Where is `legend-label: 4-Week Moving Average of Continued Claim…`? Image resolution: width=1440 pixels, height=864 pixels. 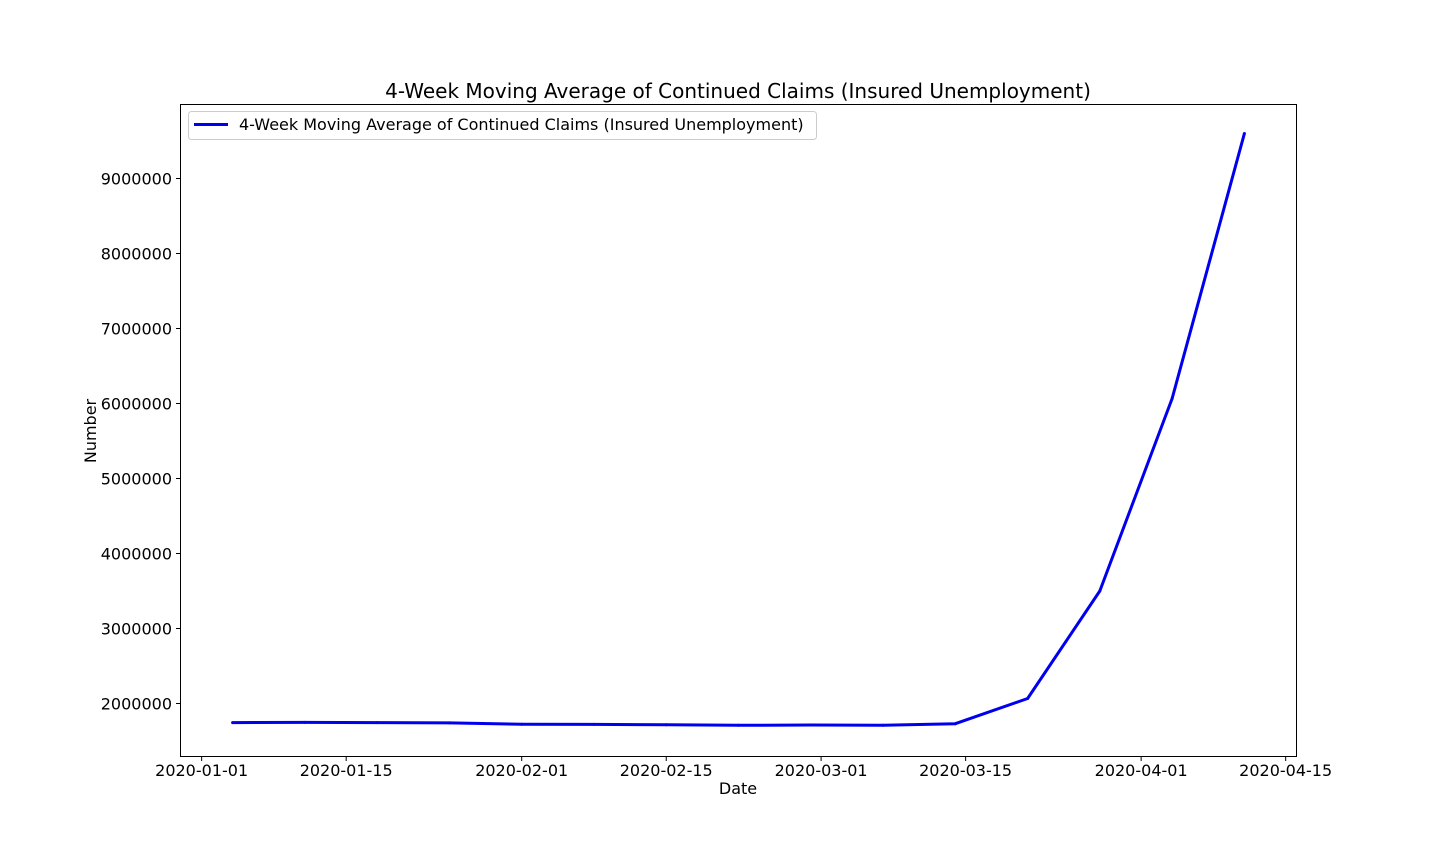
legend-label: 4-Week Moving Average of Continued Claim… is located at coordinates (521, 124).